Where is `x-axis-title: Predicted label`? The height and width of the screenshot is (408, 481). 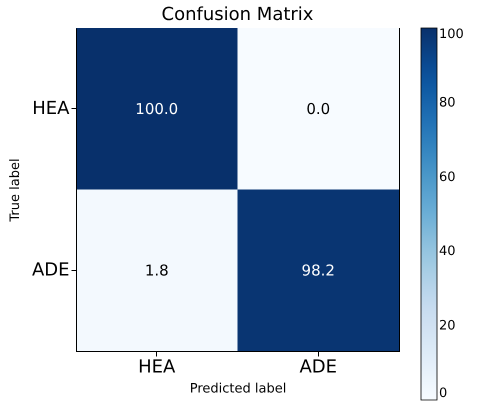 x-axis-title: Predicted label is located at coordinates (238, 389).